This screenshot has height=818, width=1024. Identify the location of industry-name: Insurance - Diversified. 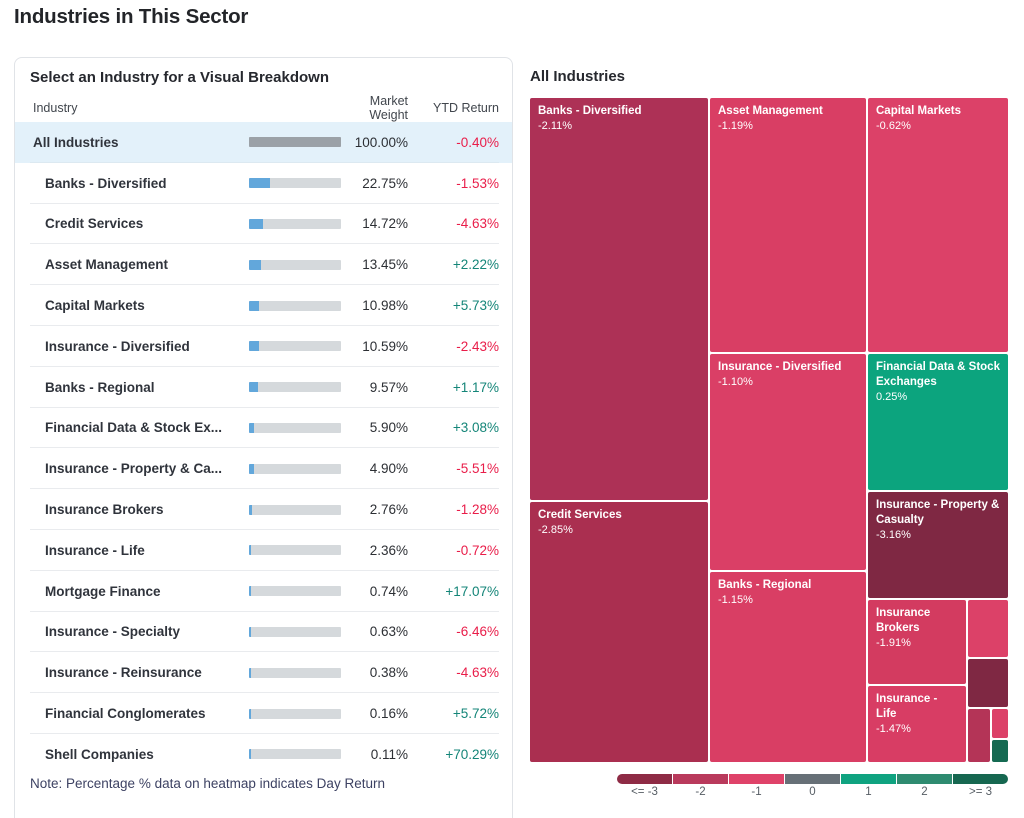
(117, 346).